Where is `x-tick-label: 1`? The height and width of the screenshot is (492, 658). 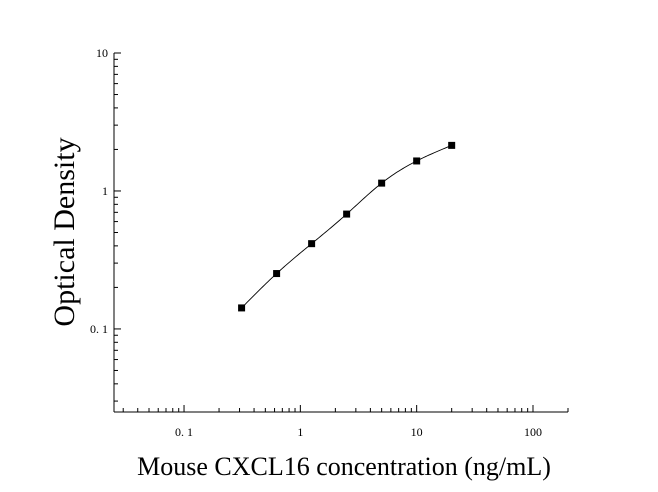 x-tick-label: 1 is located at coordinates (300, 432).